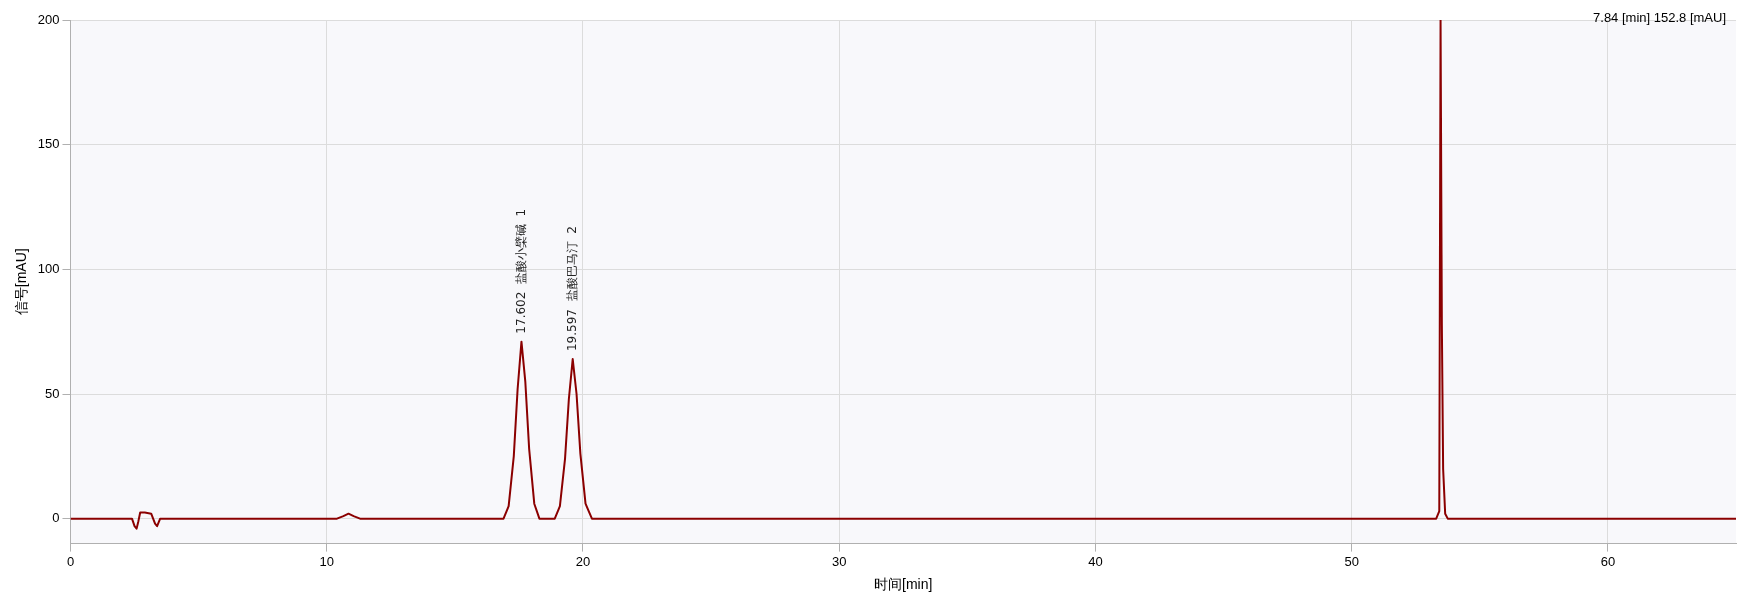 The width and height of the screenshot is (1756, 608). What do you see at coordinates (1659, 17) in the screenshot?
I see `annotation: 7.84 [min] 152.8 [mAU]` at bounding box center [1659, 17].